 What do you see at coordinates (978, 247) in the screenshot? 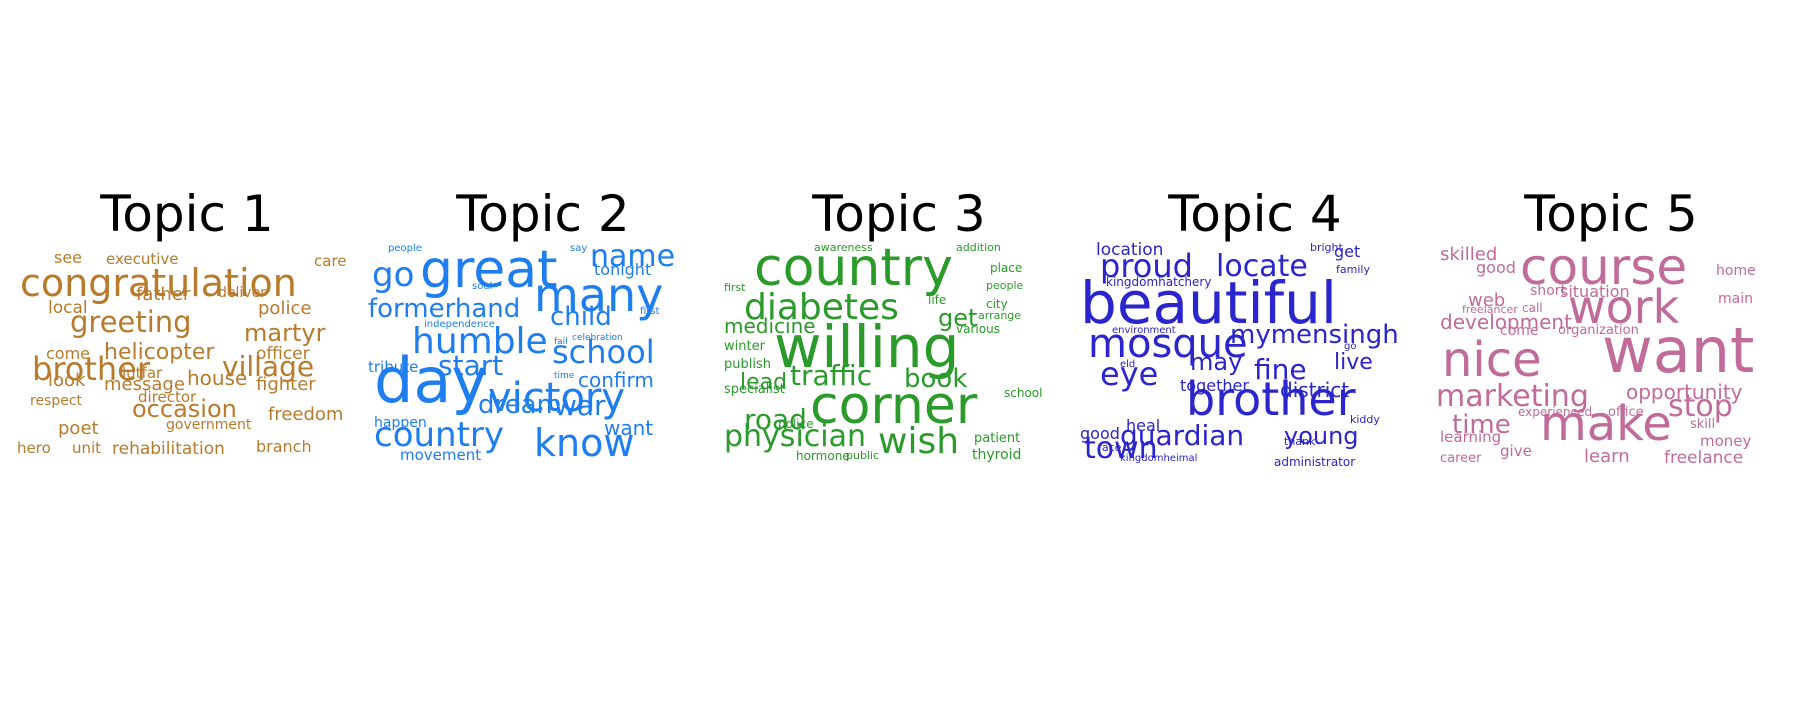
I see `cloud-word: addition` at bounding box center [978, 247].